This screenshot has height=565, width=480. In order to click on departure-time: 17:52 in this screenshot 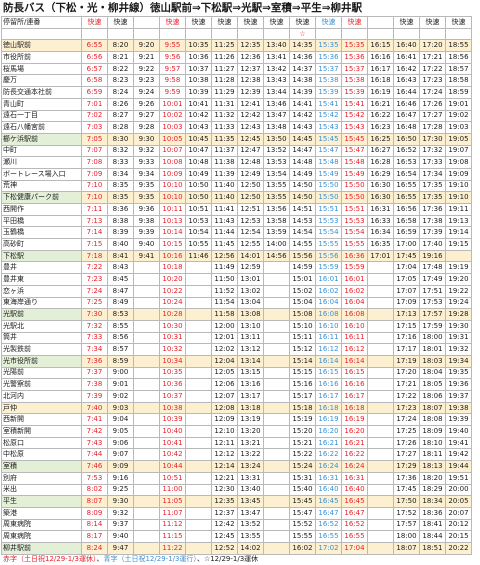, I will do `click(406, 513)`.